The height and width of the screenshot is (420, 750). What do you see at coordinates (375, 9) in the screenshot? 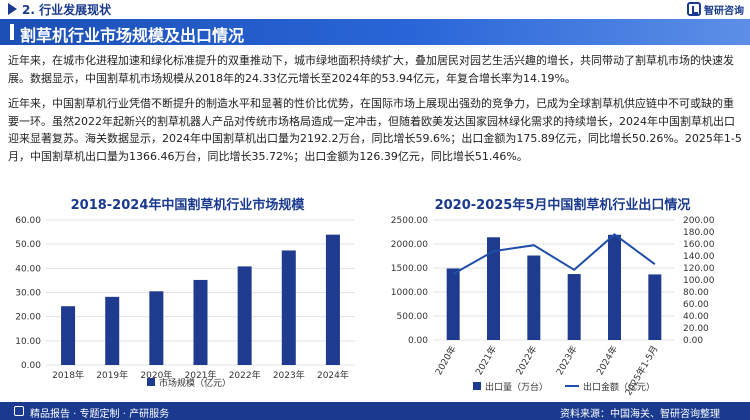
I see `top-header: 2. 行业发展现状 智研咨询` at bounding box center [375, 9].